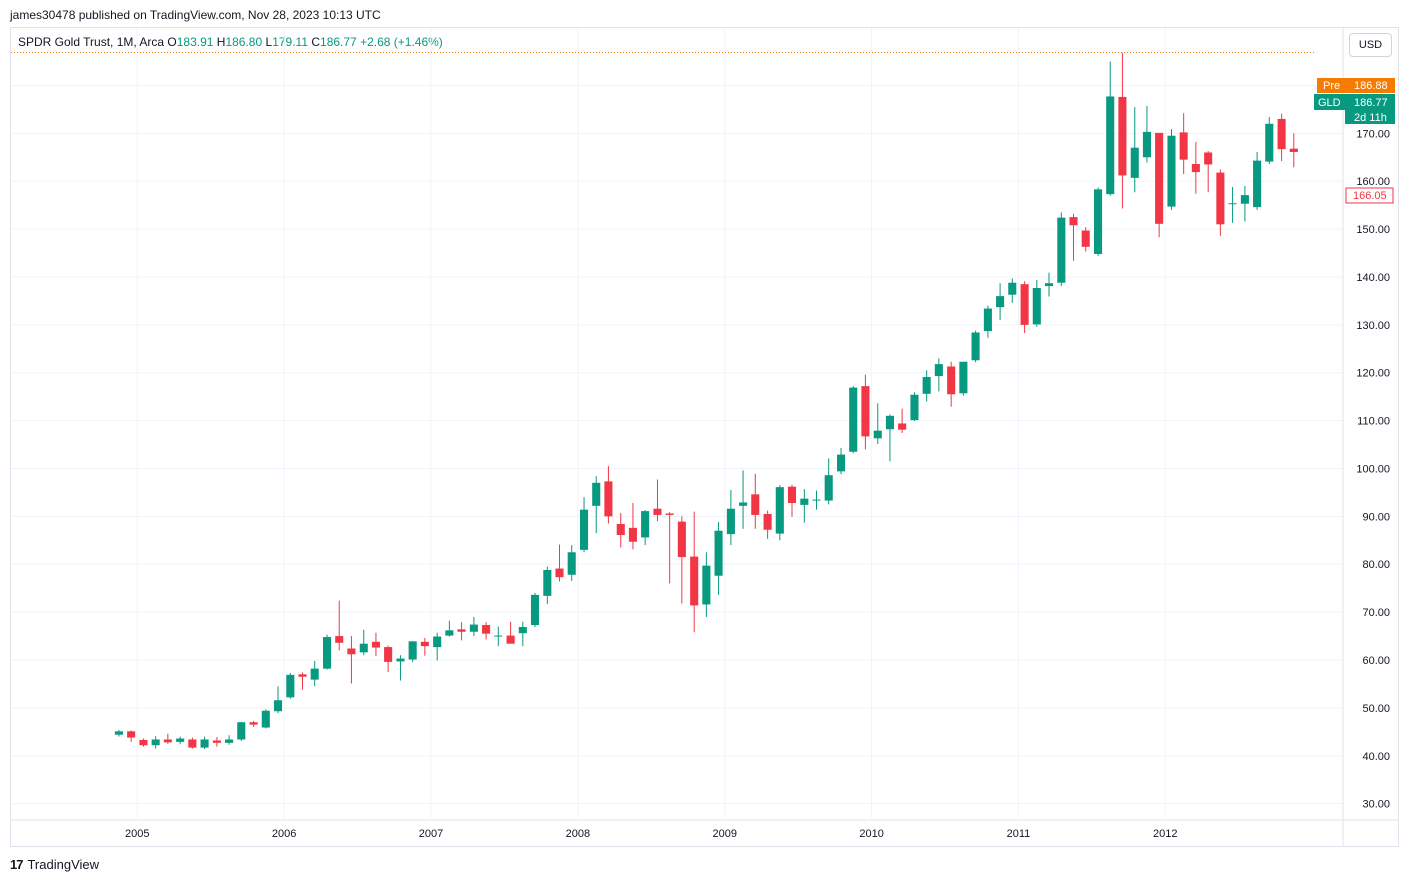 Image resolution: width=1410 pixels, height=883 pixels. Describe the element at coordinates (244, 42) in the screenshot. I see `legend-high-value: 186.80` at that location.